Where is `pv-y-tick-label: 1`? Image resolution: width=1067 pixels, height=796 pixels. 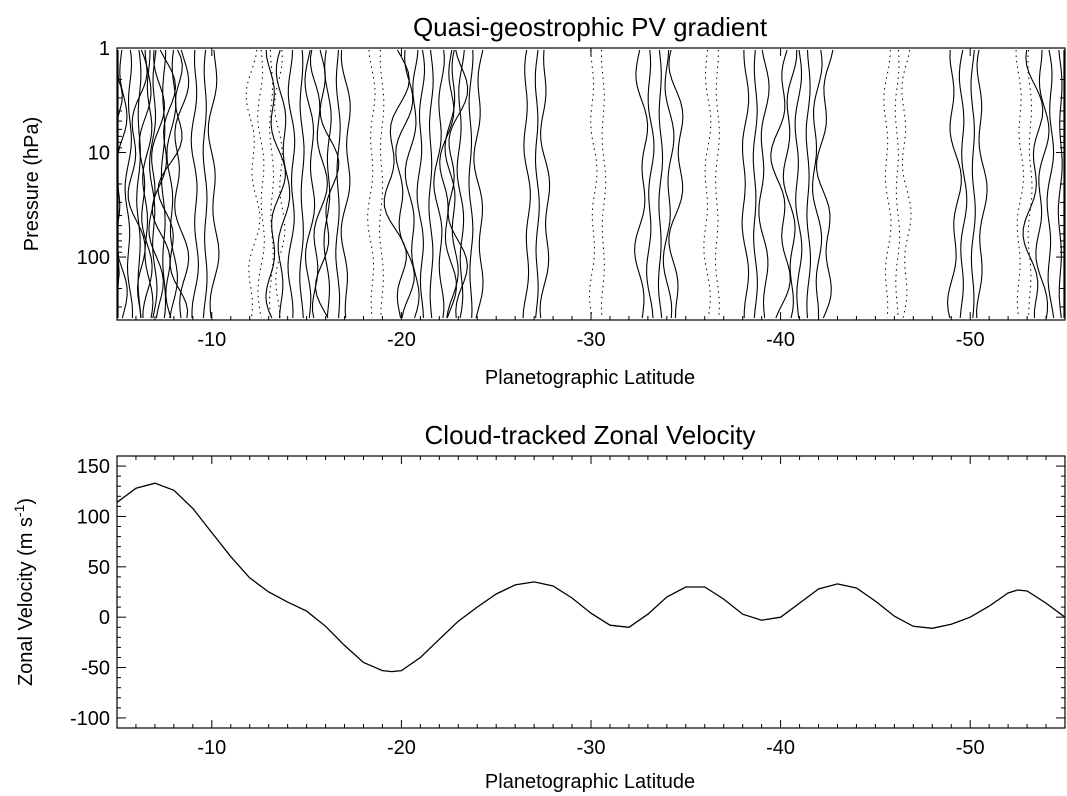
pv-y-tick-label: 1 is located at coordinates (104, 49).